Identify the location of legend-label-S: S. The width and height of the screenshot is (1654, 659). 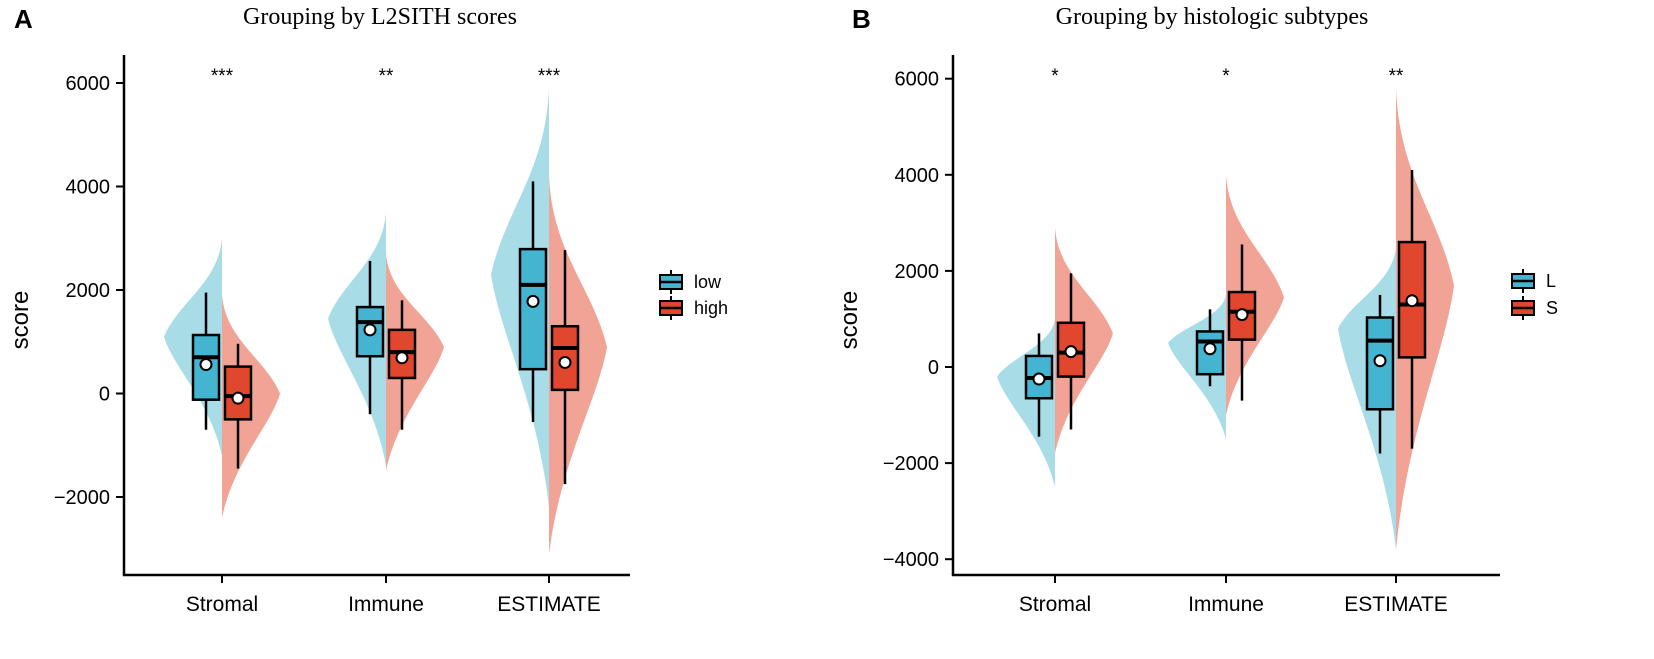
(1552, 308).